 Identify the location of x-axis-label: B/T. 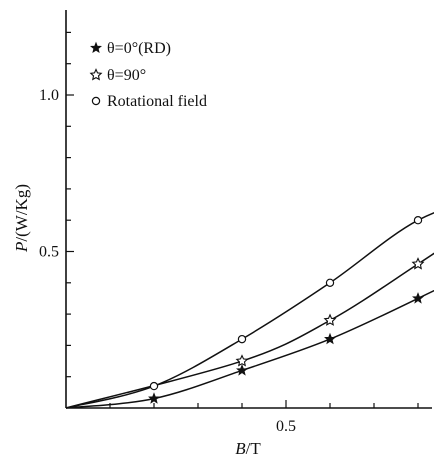
(248, 448).